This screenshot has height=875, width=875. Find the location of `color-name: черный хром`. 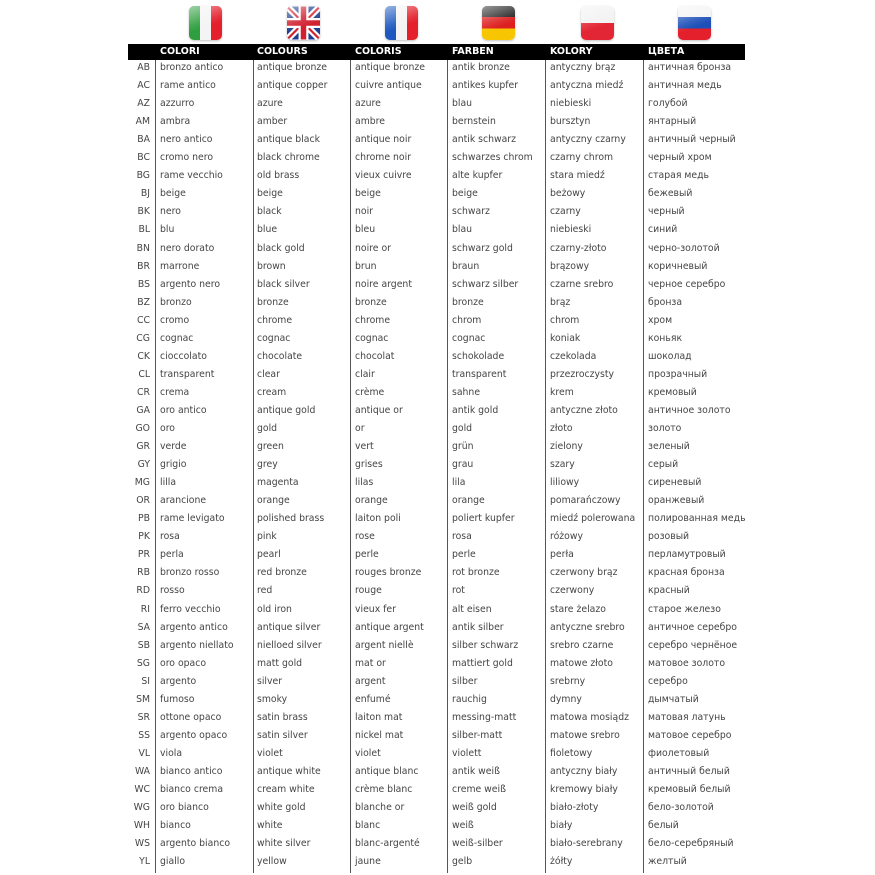

color-name: черный хром is located at coordinates (680, 158).